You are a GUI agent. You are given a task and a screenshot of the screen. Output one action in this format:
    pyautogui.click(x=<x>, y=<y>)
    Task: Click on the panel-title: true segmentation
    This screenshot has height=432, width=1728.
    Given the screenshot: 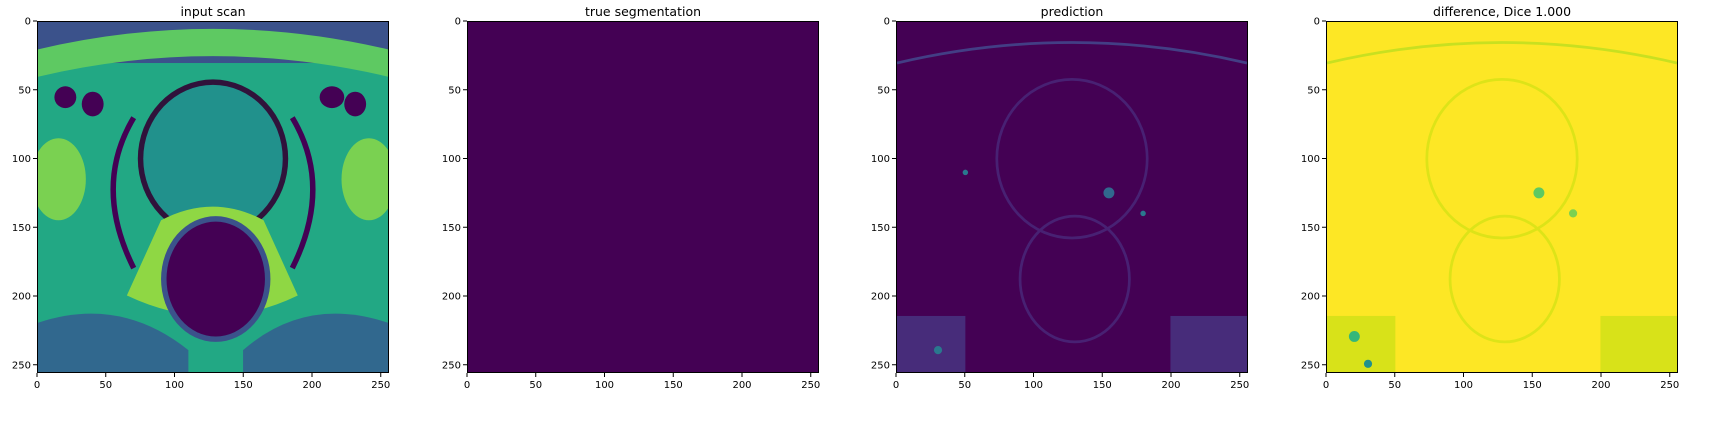 What is the action you would take?
    pyautogui.click(x=643, y=11)
    